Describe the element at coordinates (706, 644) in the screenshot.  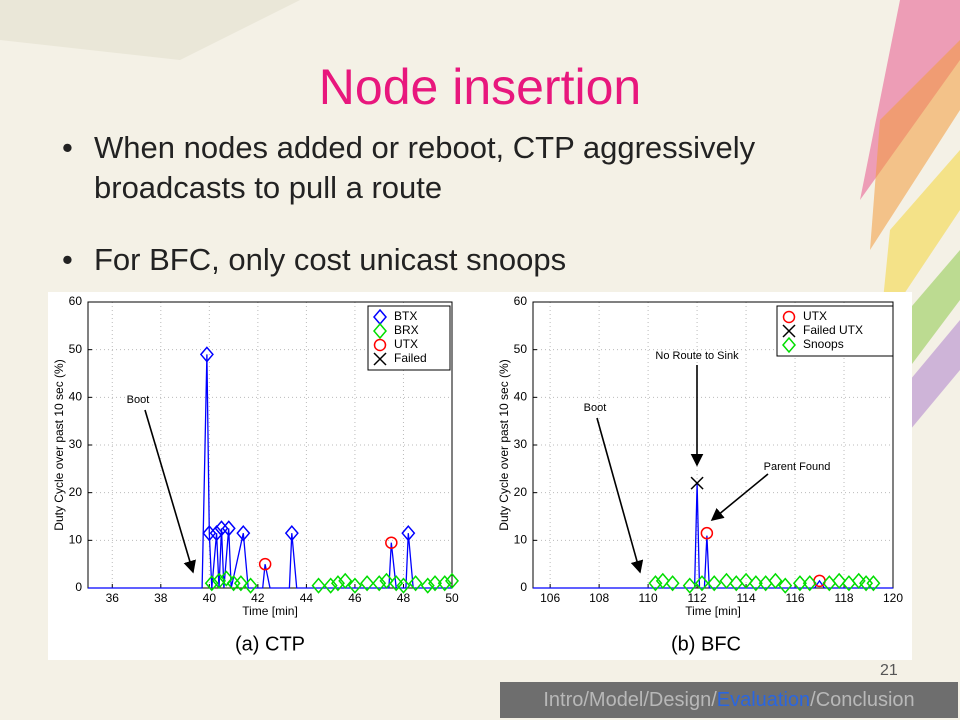
I see `caption: (b) BFC` at that location.